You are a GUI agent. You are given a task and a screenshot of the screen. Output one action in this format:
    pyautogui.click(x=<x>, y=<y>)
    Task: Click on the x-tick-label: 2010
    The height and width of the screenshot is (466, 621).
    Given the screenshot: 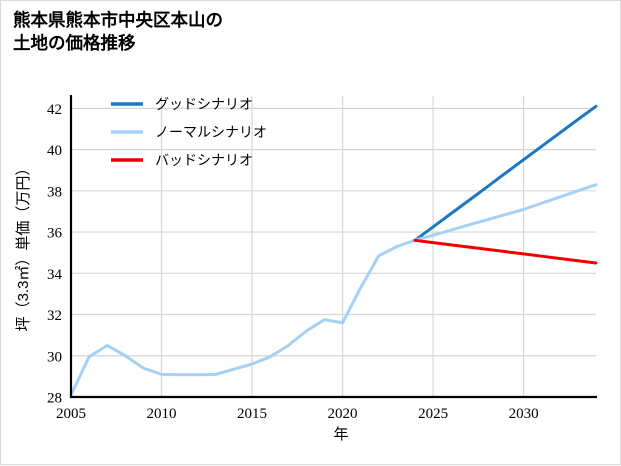 What is the action you would take?
    pyautogui.click(x=162, y=414)
    